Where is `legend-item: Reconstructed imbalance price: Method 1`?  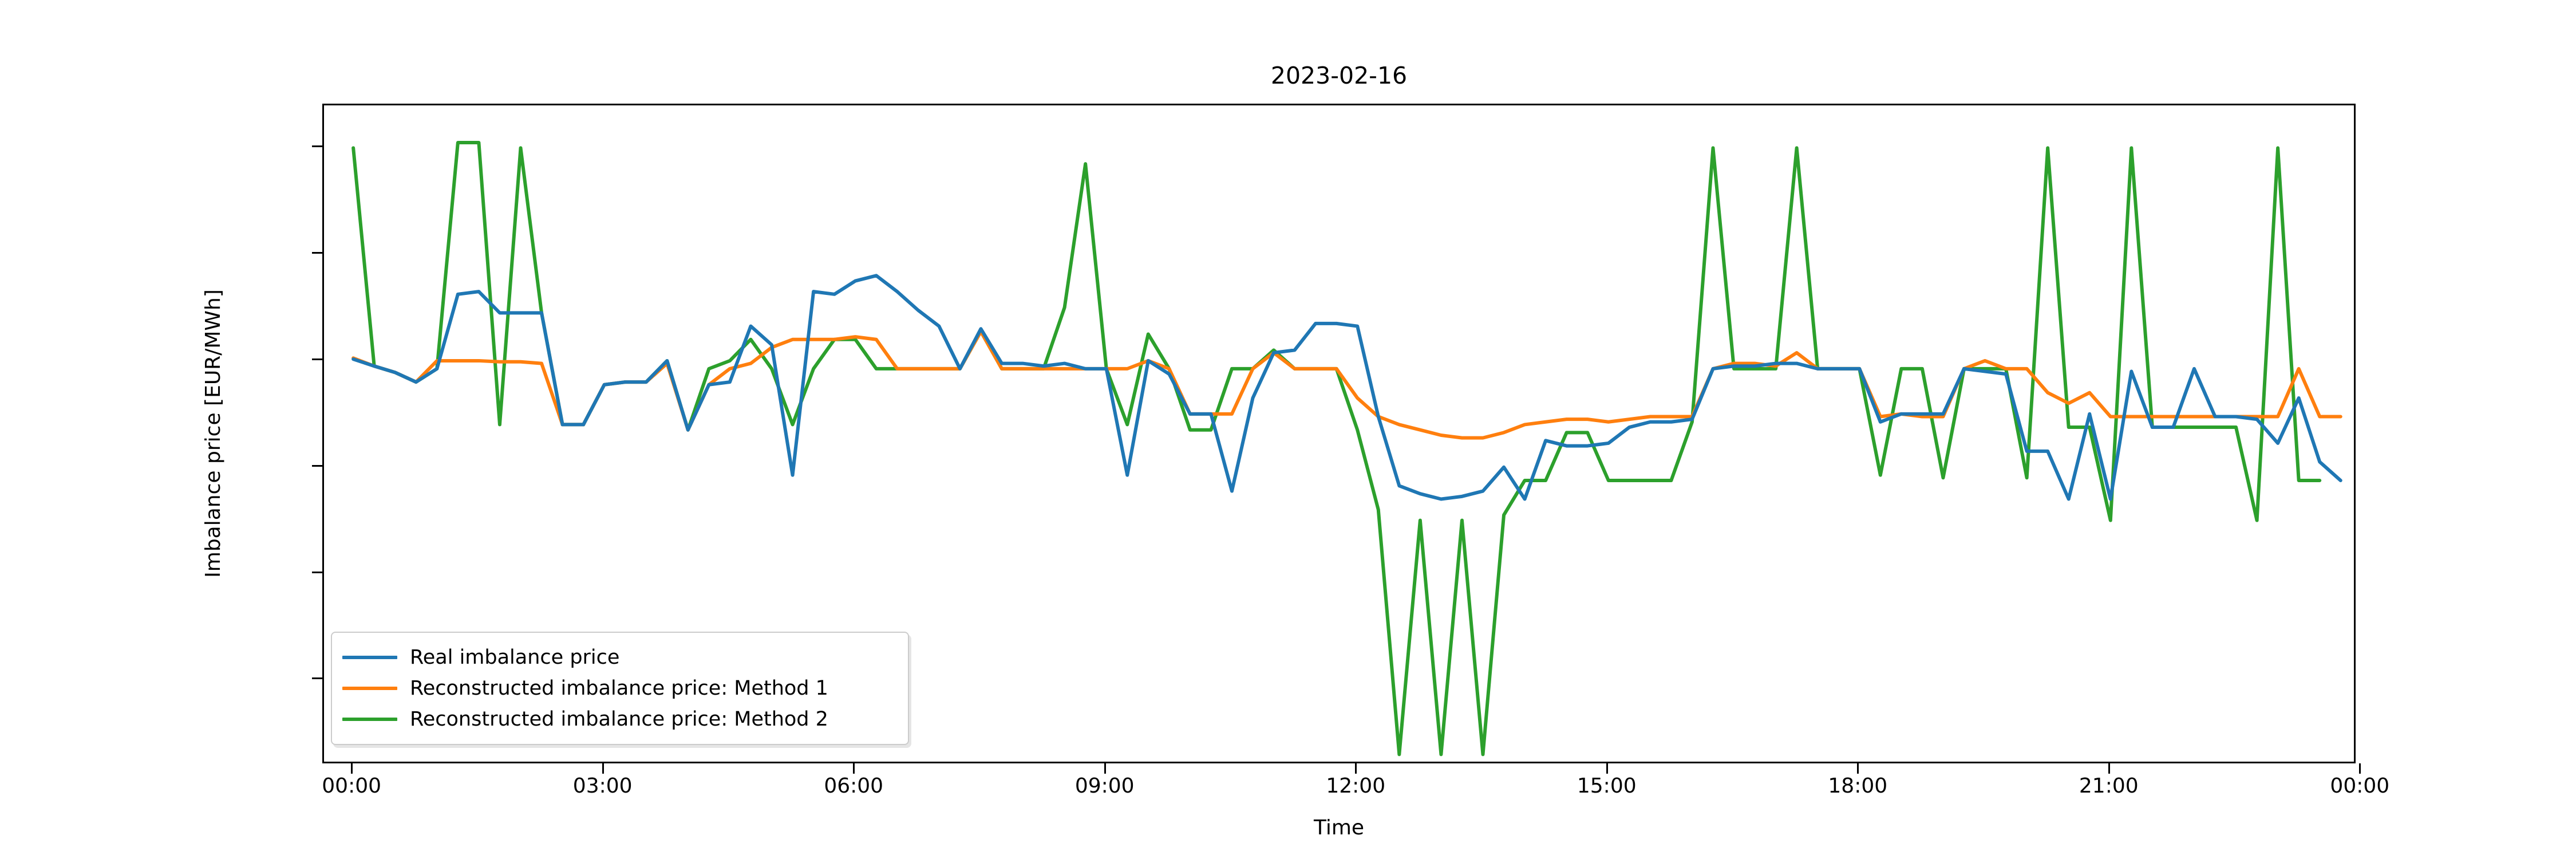 legend-item: Reconstructed imbalance price: Method 1 is located at coordinates (619, 688).